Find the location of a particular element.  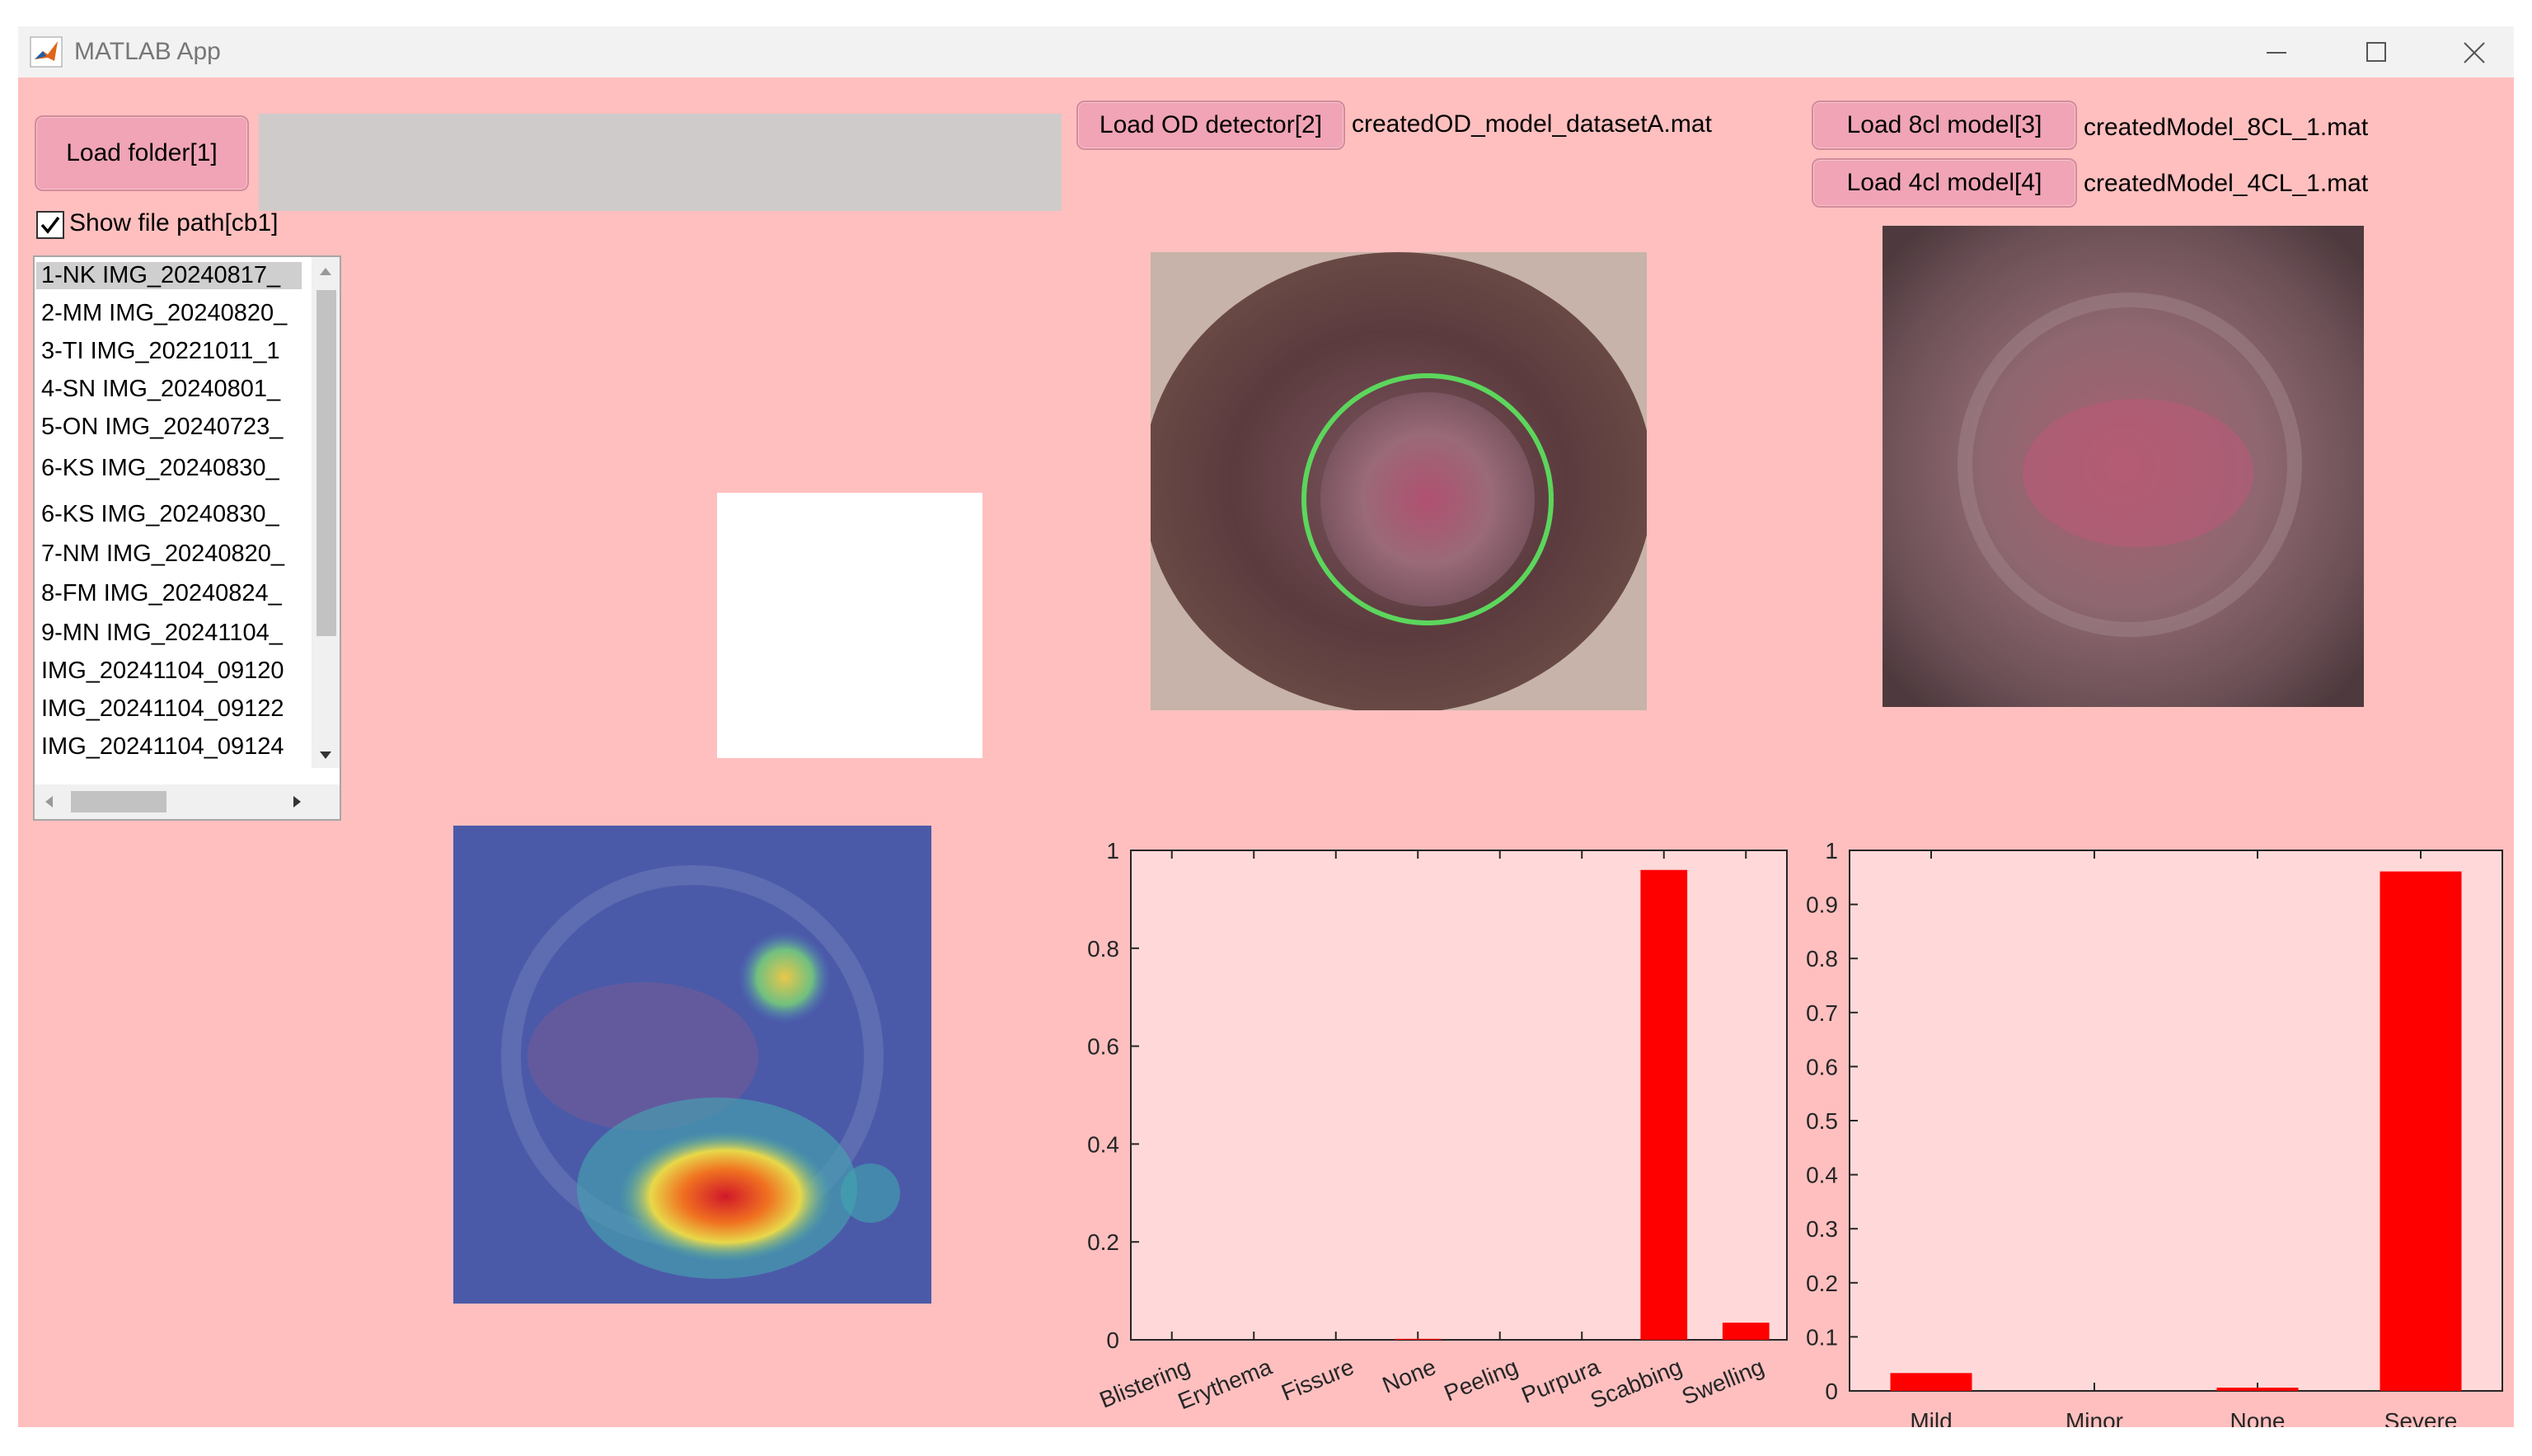

plot-area is located at coordinates (1459, 1095).